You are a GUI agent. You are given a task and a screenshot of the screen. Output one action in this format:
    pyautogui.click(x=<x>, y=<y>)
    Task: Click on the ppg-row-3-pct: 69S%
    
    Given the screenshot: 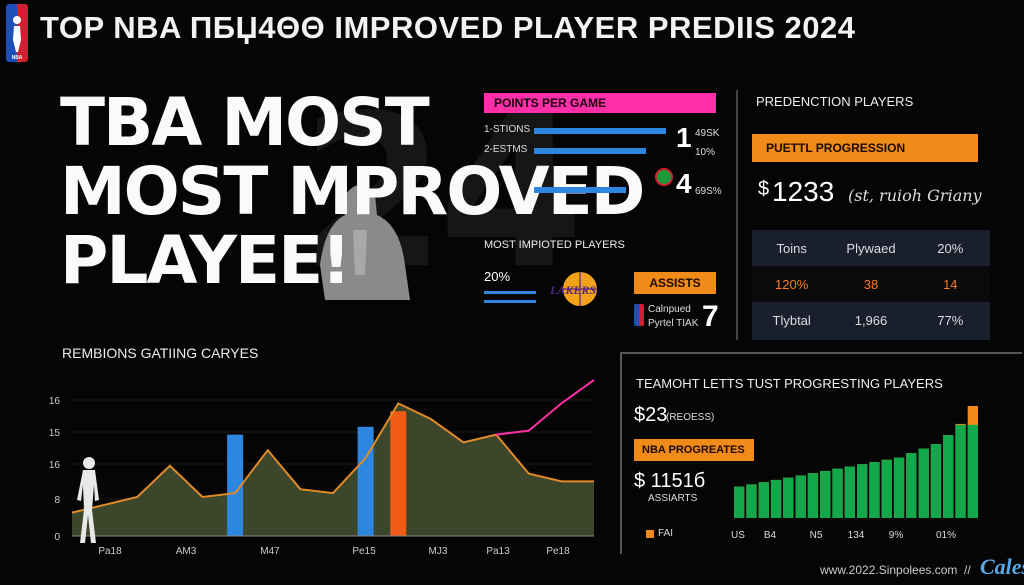 What is the action you would take?
    pyautogui.click(x=708, y=191)
    